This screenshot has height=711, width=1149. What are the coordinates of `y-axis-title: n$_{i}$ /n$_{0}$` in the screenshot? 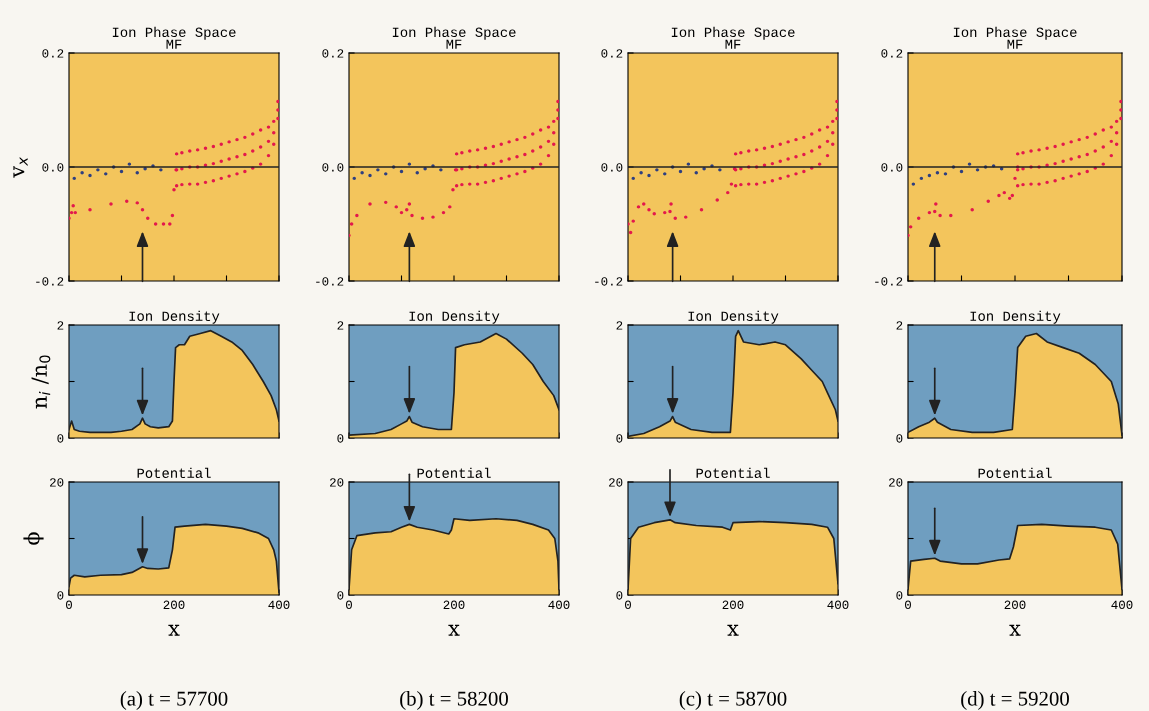 It's located at (41, 382).